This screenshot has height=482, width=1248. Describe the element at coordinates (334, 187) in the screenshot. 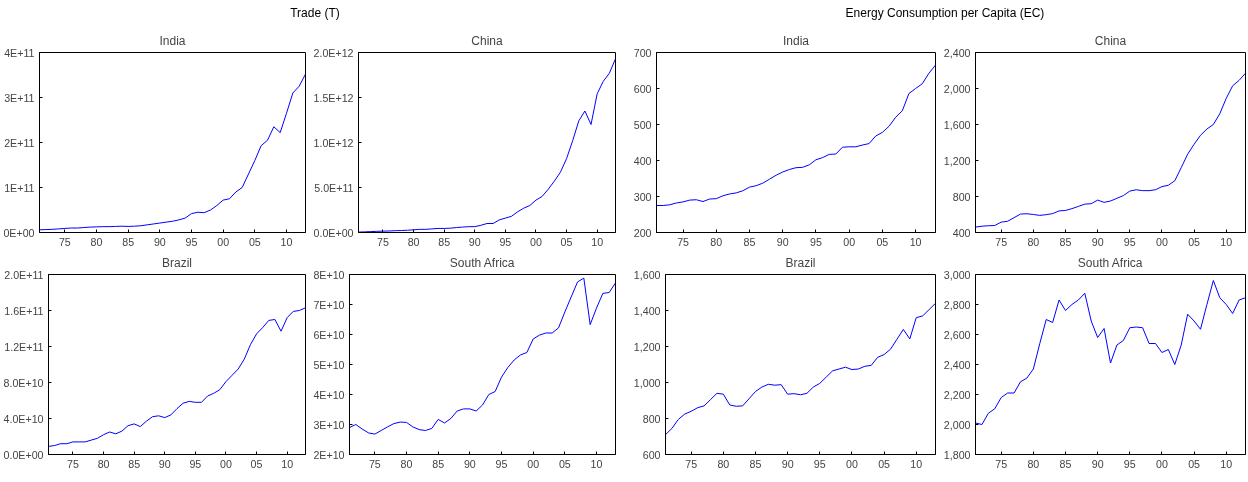

I see `y-tick-label: 5.0E+11` at that location.